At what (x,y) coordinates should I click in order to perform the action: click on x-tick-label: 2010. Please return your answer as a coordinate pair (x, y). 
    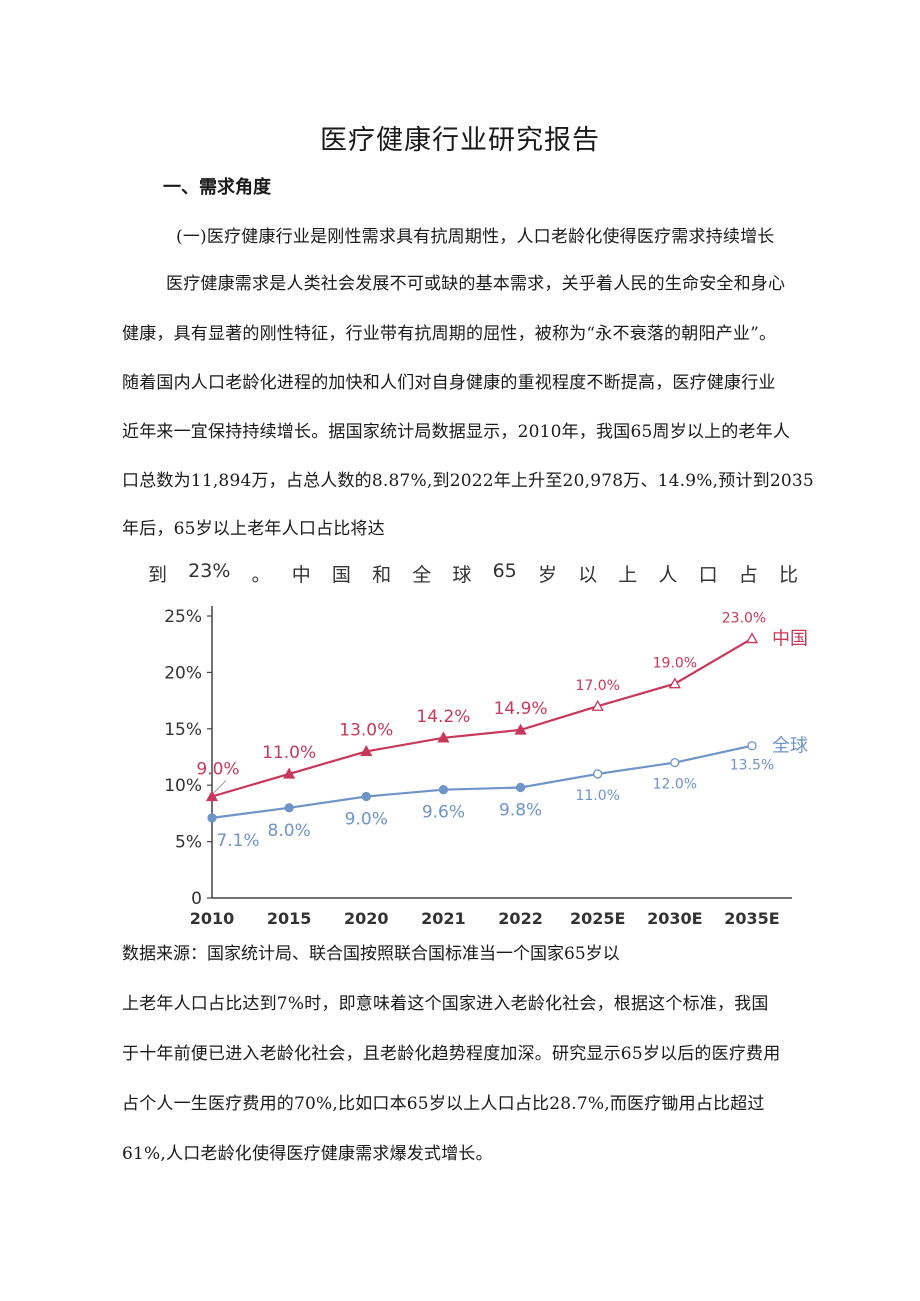
    Looking at the image, I should click on (212, 918).